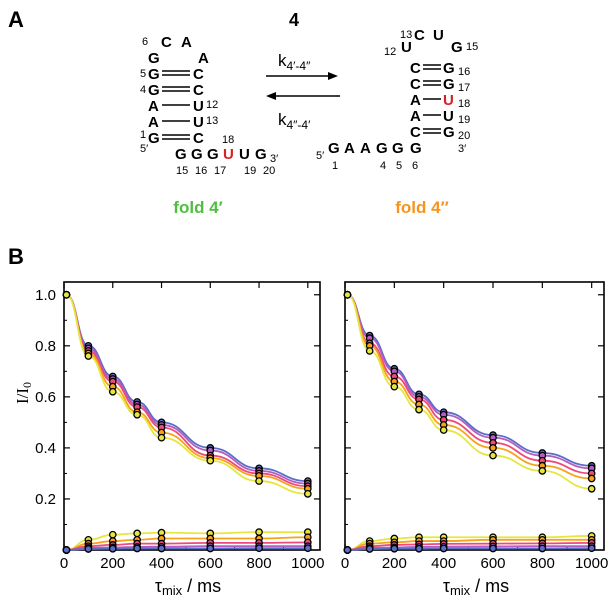  Describe the element at coordinates (16, 19) in the screenshot. I see `panel-a-label: A` at that location.